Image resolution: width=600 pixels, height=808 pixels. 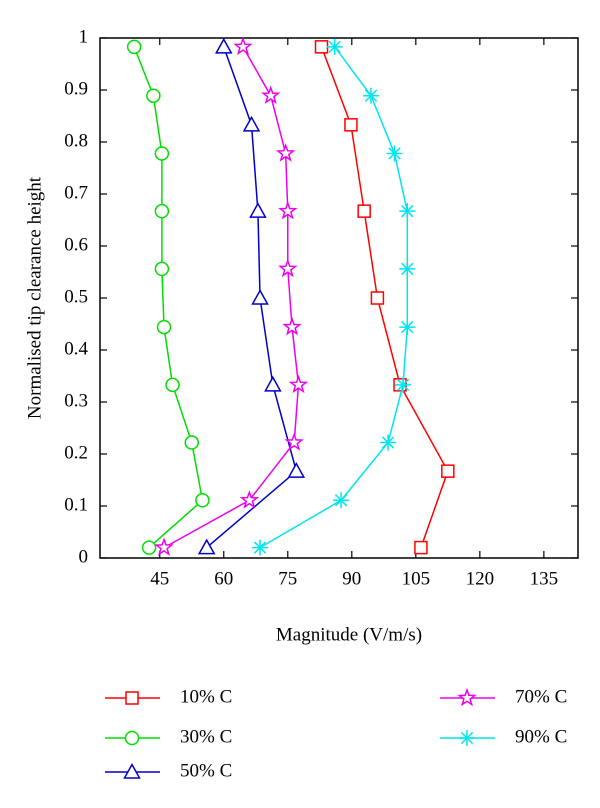 I want to click on y-tick-label: 0.7, so click(x=76, y=192).